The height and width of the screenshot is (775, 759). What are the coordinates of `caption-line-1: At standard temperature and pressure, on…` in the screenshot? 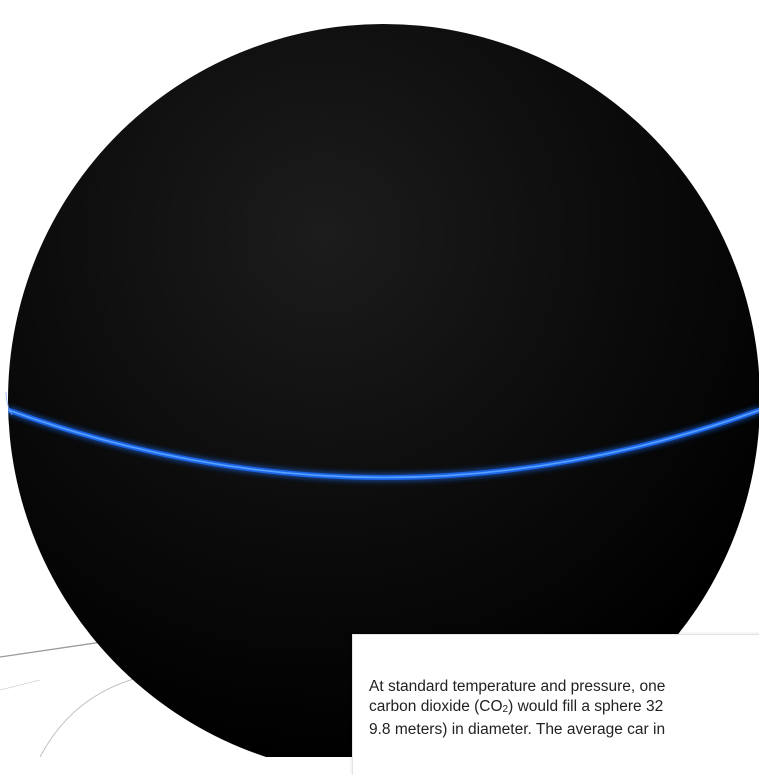 It's located at (517, 686).